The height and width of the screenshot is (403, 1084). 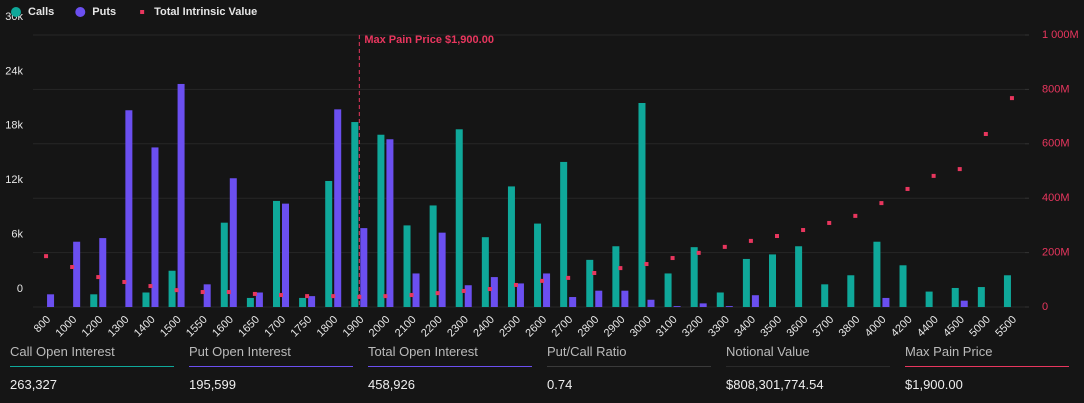 What do you see at coordinates (104, 12) in the screenshot?
I see `legend-label: Puts` at bounding box center [104, 12].